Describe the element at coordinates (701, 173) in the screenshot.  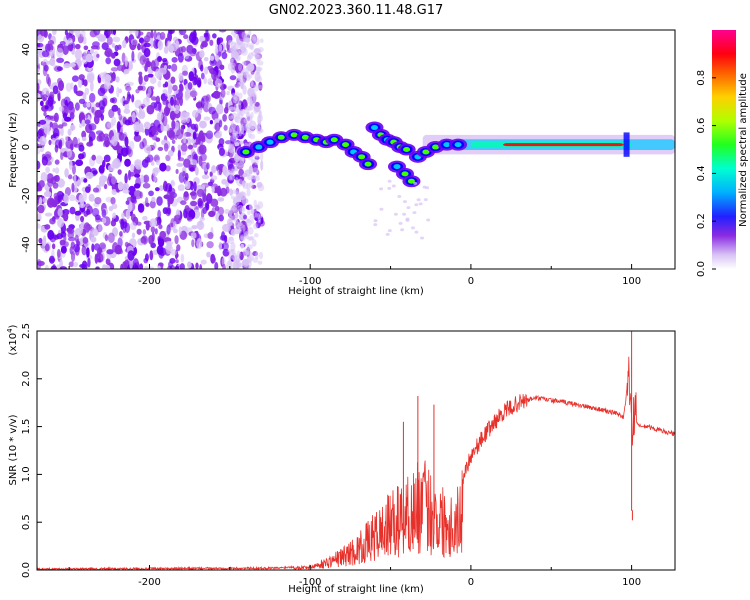
I see `colorbar-tick-label: 0.4` at that location.